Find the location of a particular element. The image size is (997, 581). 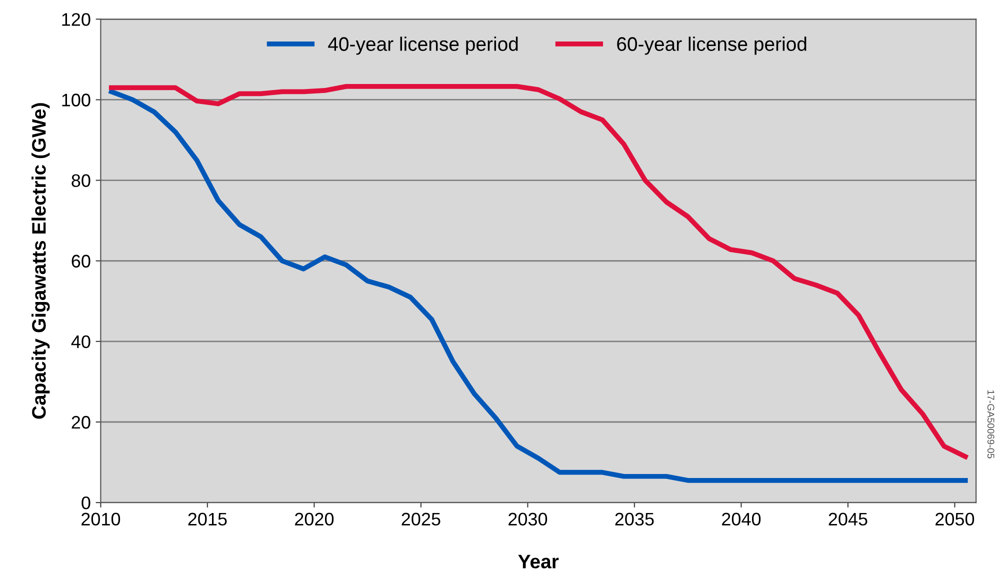

y-axis-title: Capacity Gigawatts Electric (GWe) is located at coordinates (41, 261).